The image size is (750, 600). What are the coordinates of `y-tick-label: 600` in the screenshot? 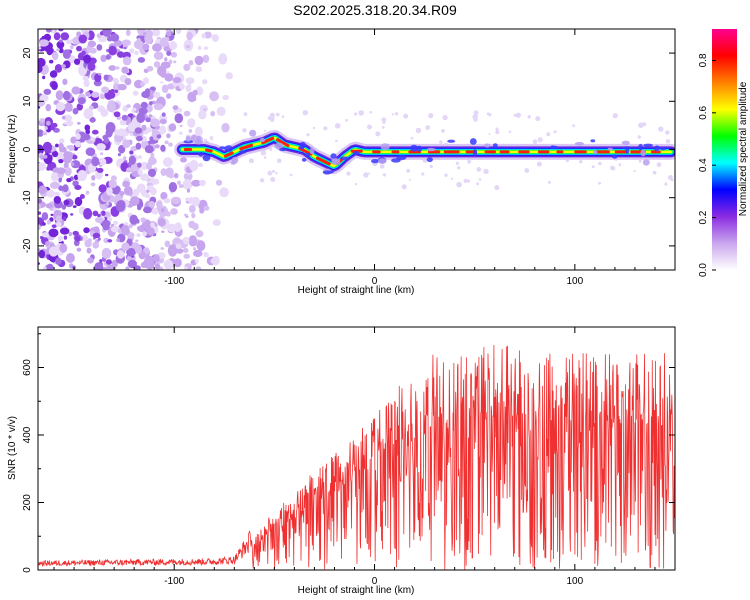 It's located at (27, 367).